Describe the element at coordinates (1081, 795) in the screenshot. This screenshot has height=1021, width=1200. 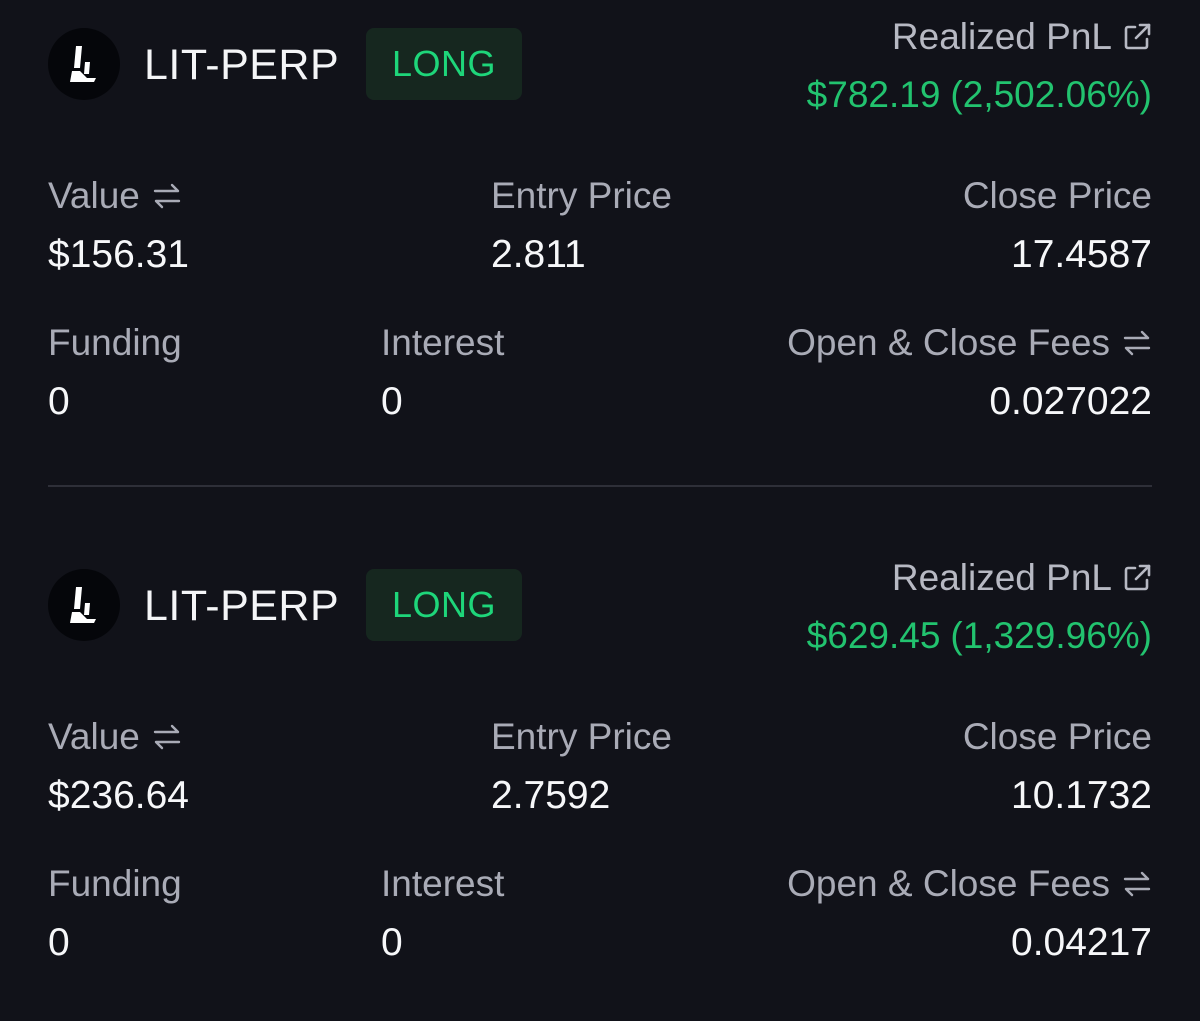
I see `close-price-value: 10.1732` at that location.